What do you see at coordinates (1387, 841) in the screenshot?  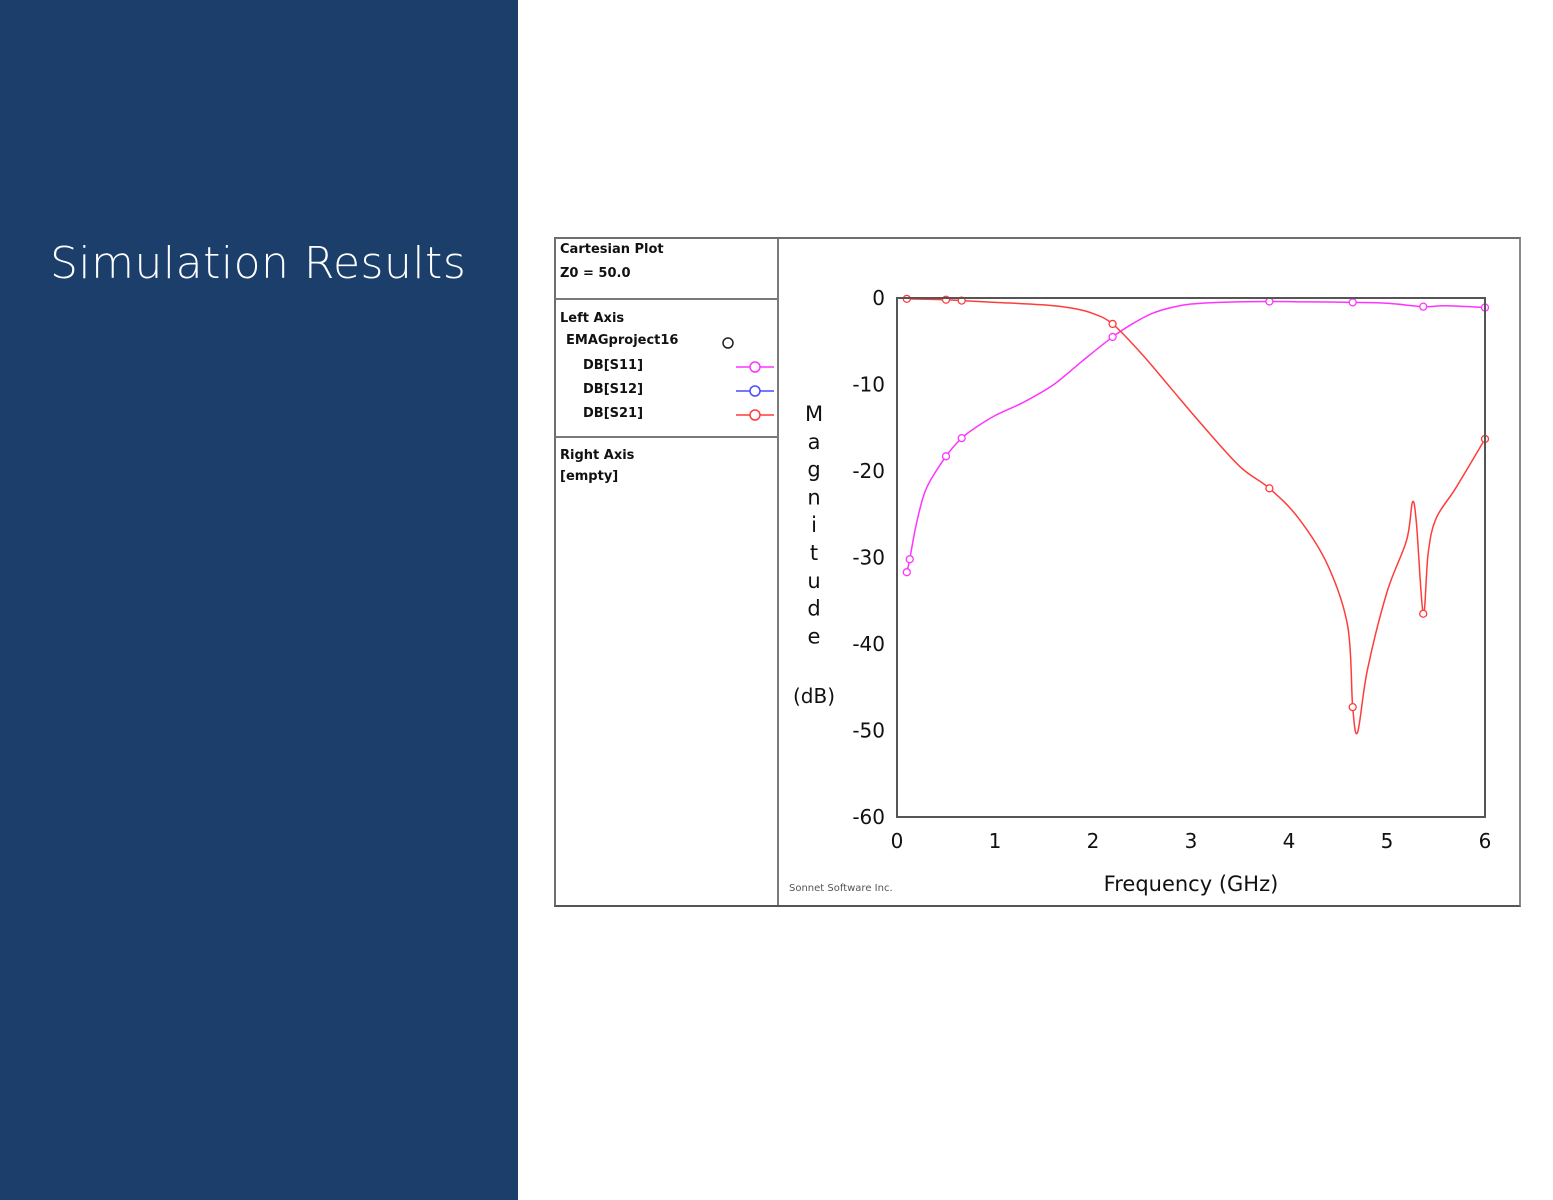 I see `x-tick-label: 5` at bounding box center [1387, 841].